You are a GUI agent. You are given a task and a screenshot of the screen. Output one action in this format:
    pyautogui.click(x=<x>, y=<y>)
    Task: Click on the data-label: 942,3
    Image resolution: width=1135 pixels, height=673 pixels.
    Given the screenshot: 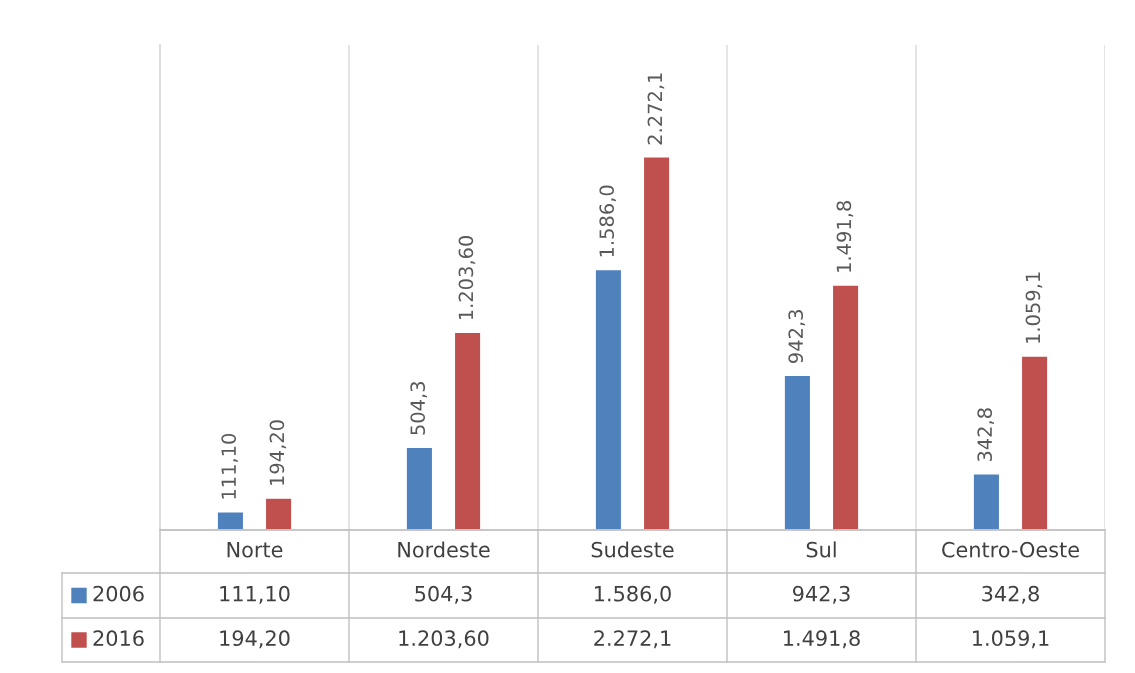 What is the action you would take?
    pyautogui.click(x=821, y=594)
    